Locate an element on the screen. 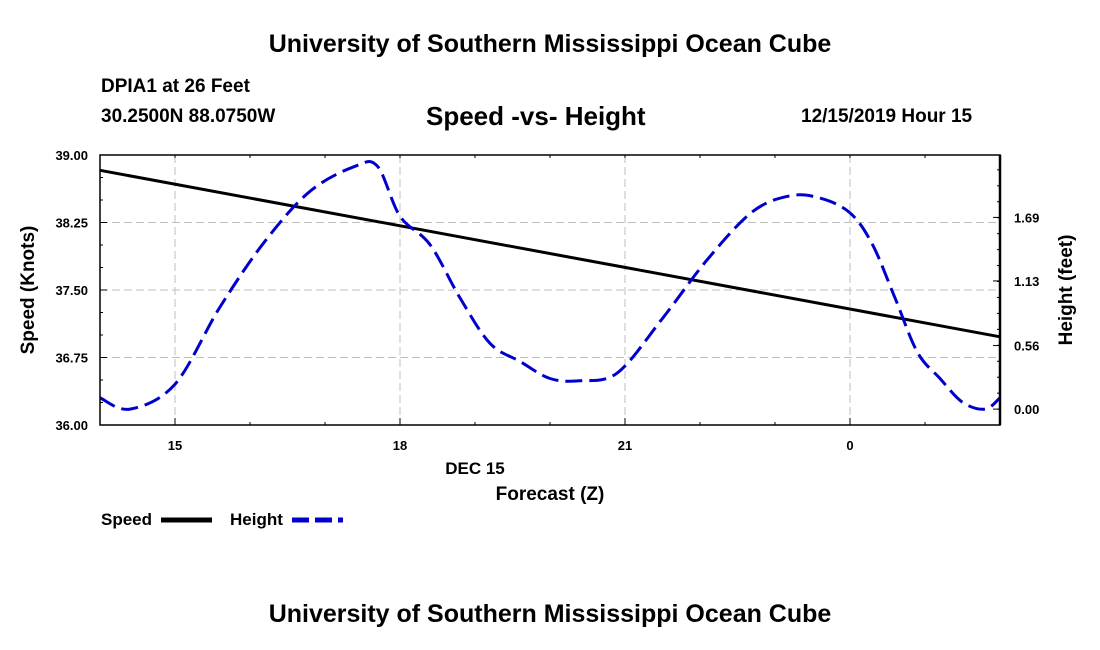 The width and height of the screenshot is (1100, 650). y-left-tick-label: 36.75 is located at coordinates (71, 358).